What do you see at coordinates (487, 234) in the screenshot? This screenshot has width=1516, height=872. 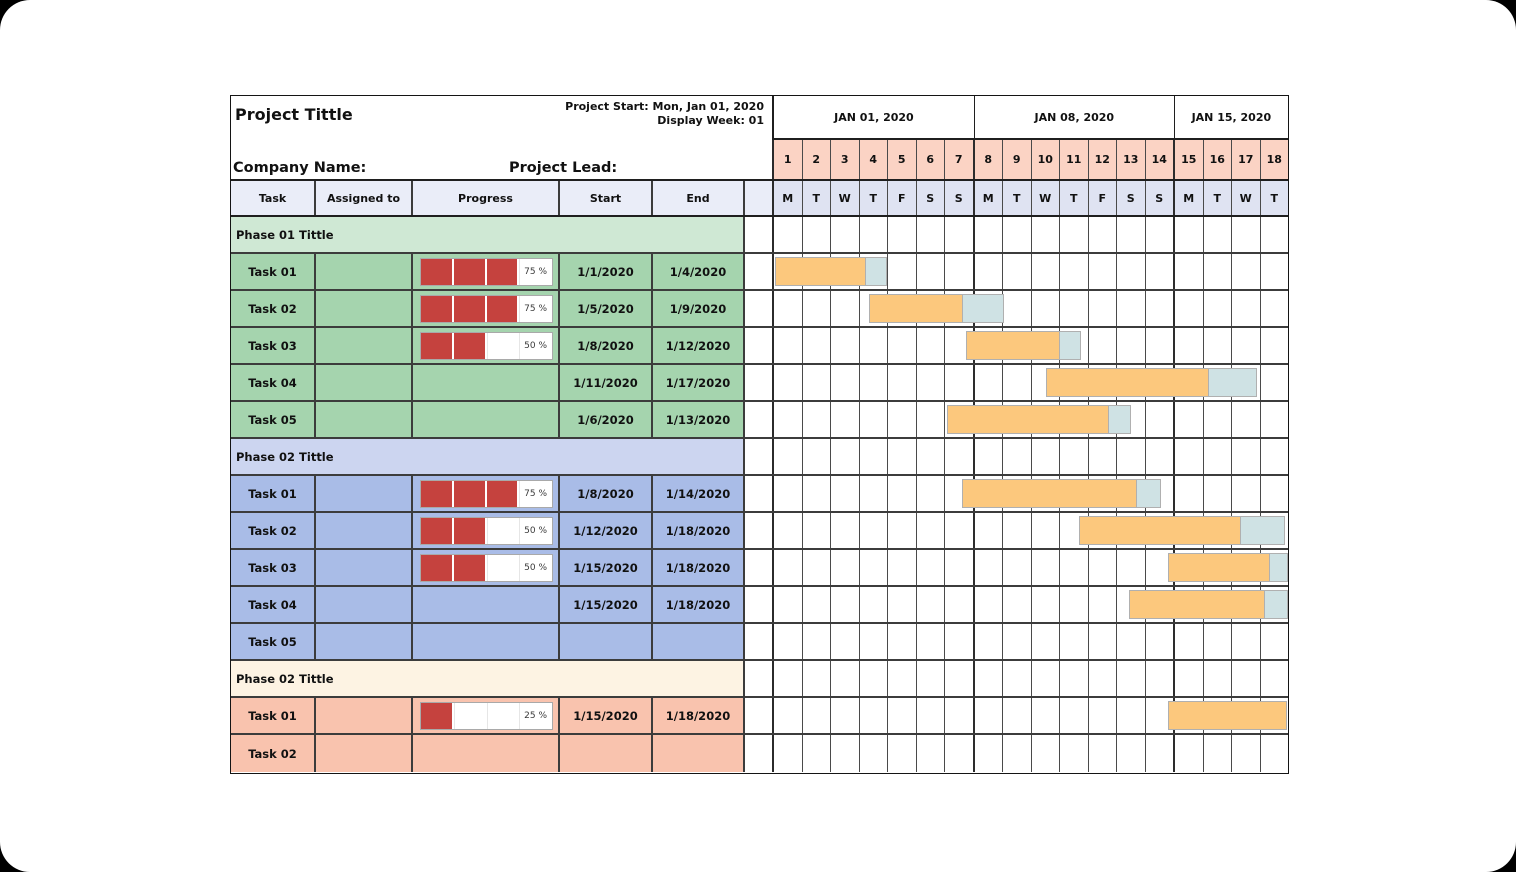 I see `phase-title-cell: Phase 01 Tittle` at bounding box center [487, 234].